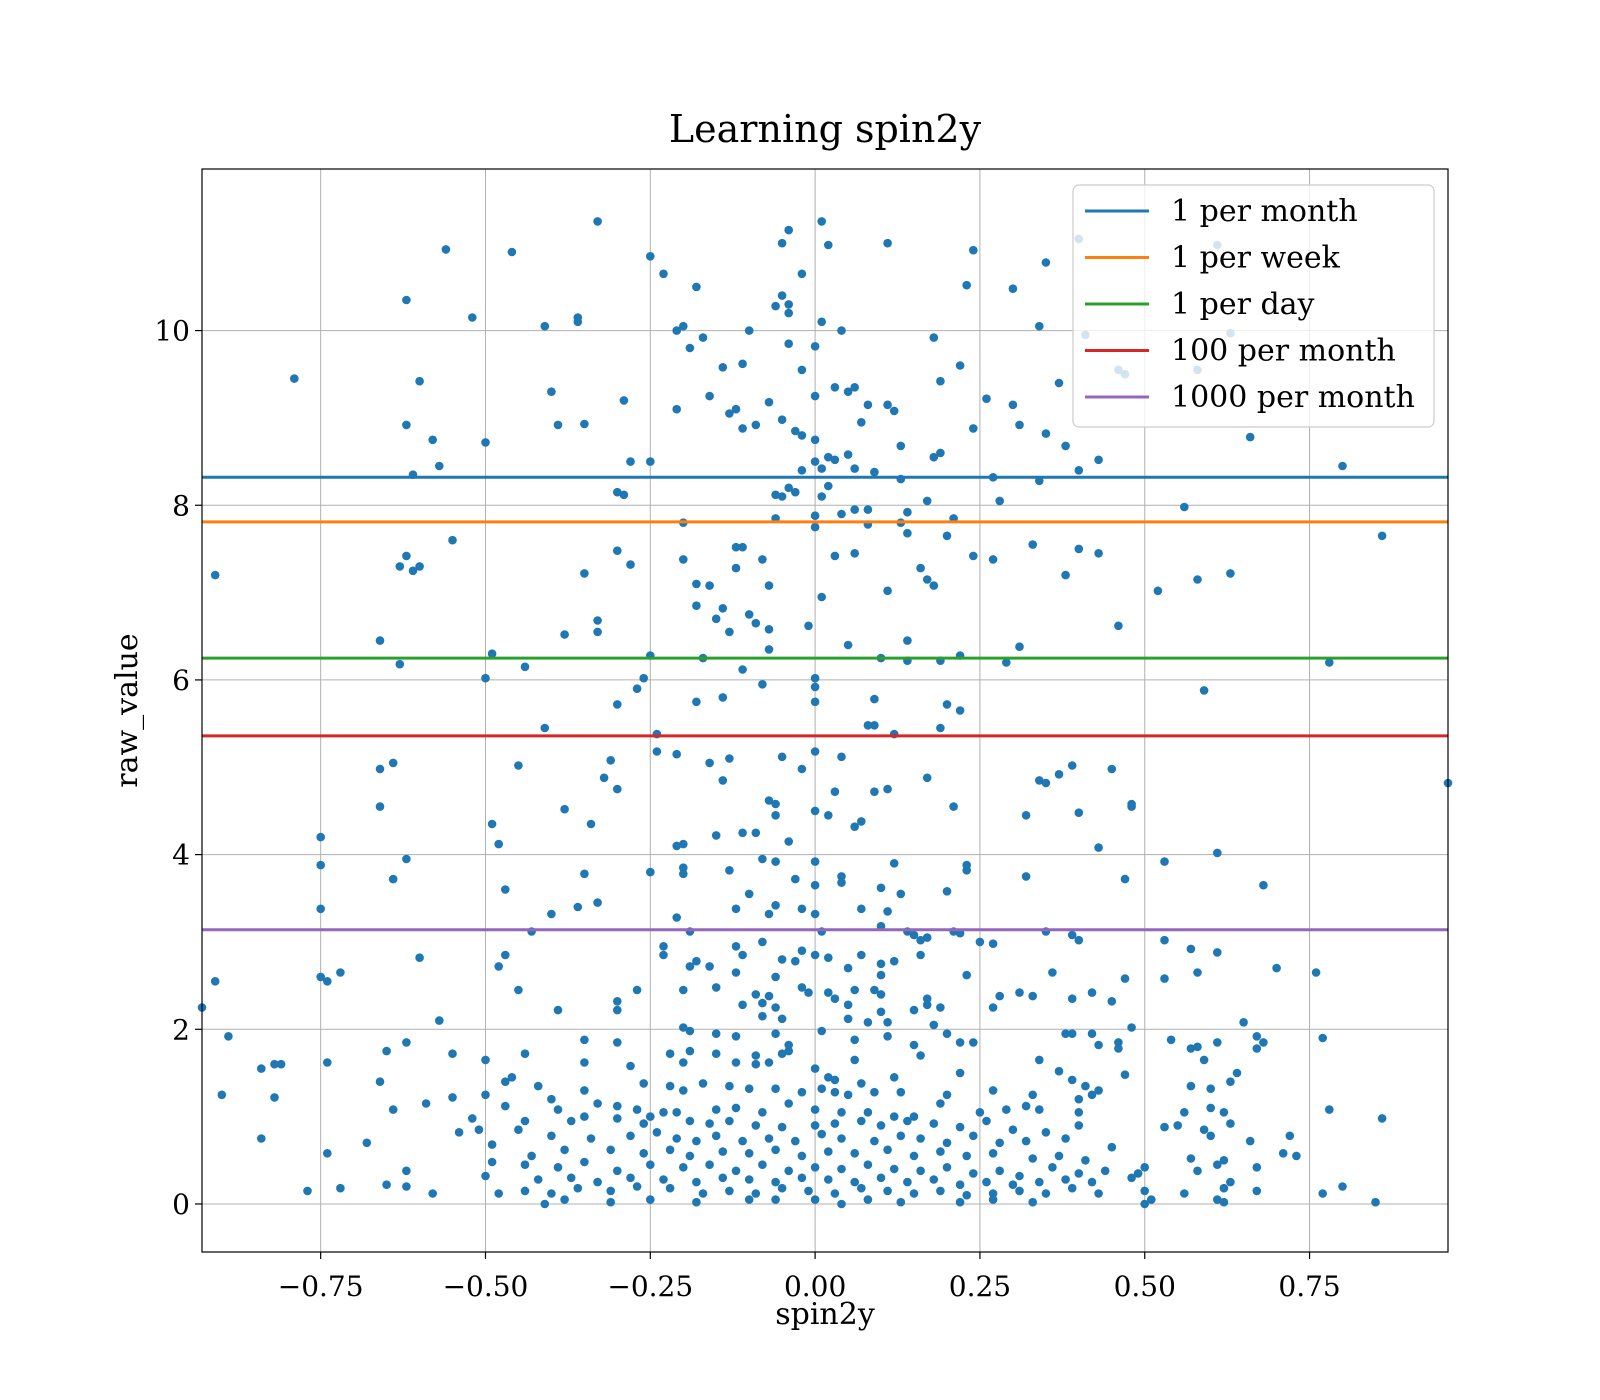  Describe the element at coordinates (181, 855) in the screenshot. I see `y-tick-label: 4` at that location.